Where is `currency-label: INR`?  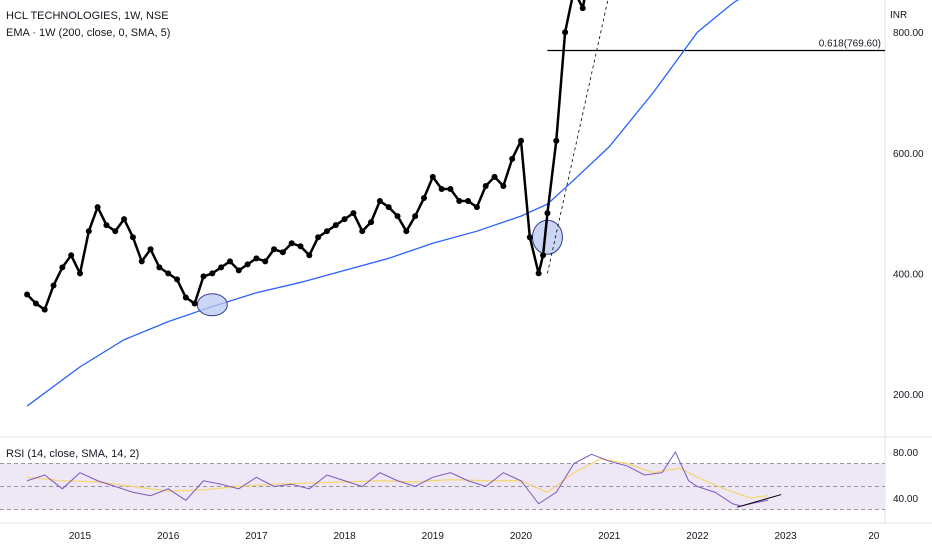
currency-label: INR is located at coordinates (898, 15).